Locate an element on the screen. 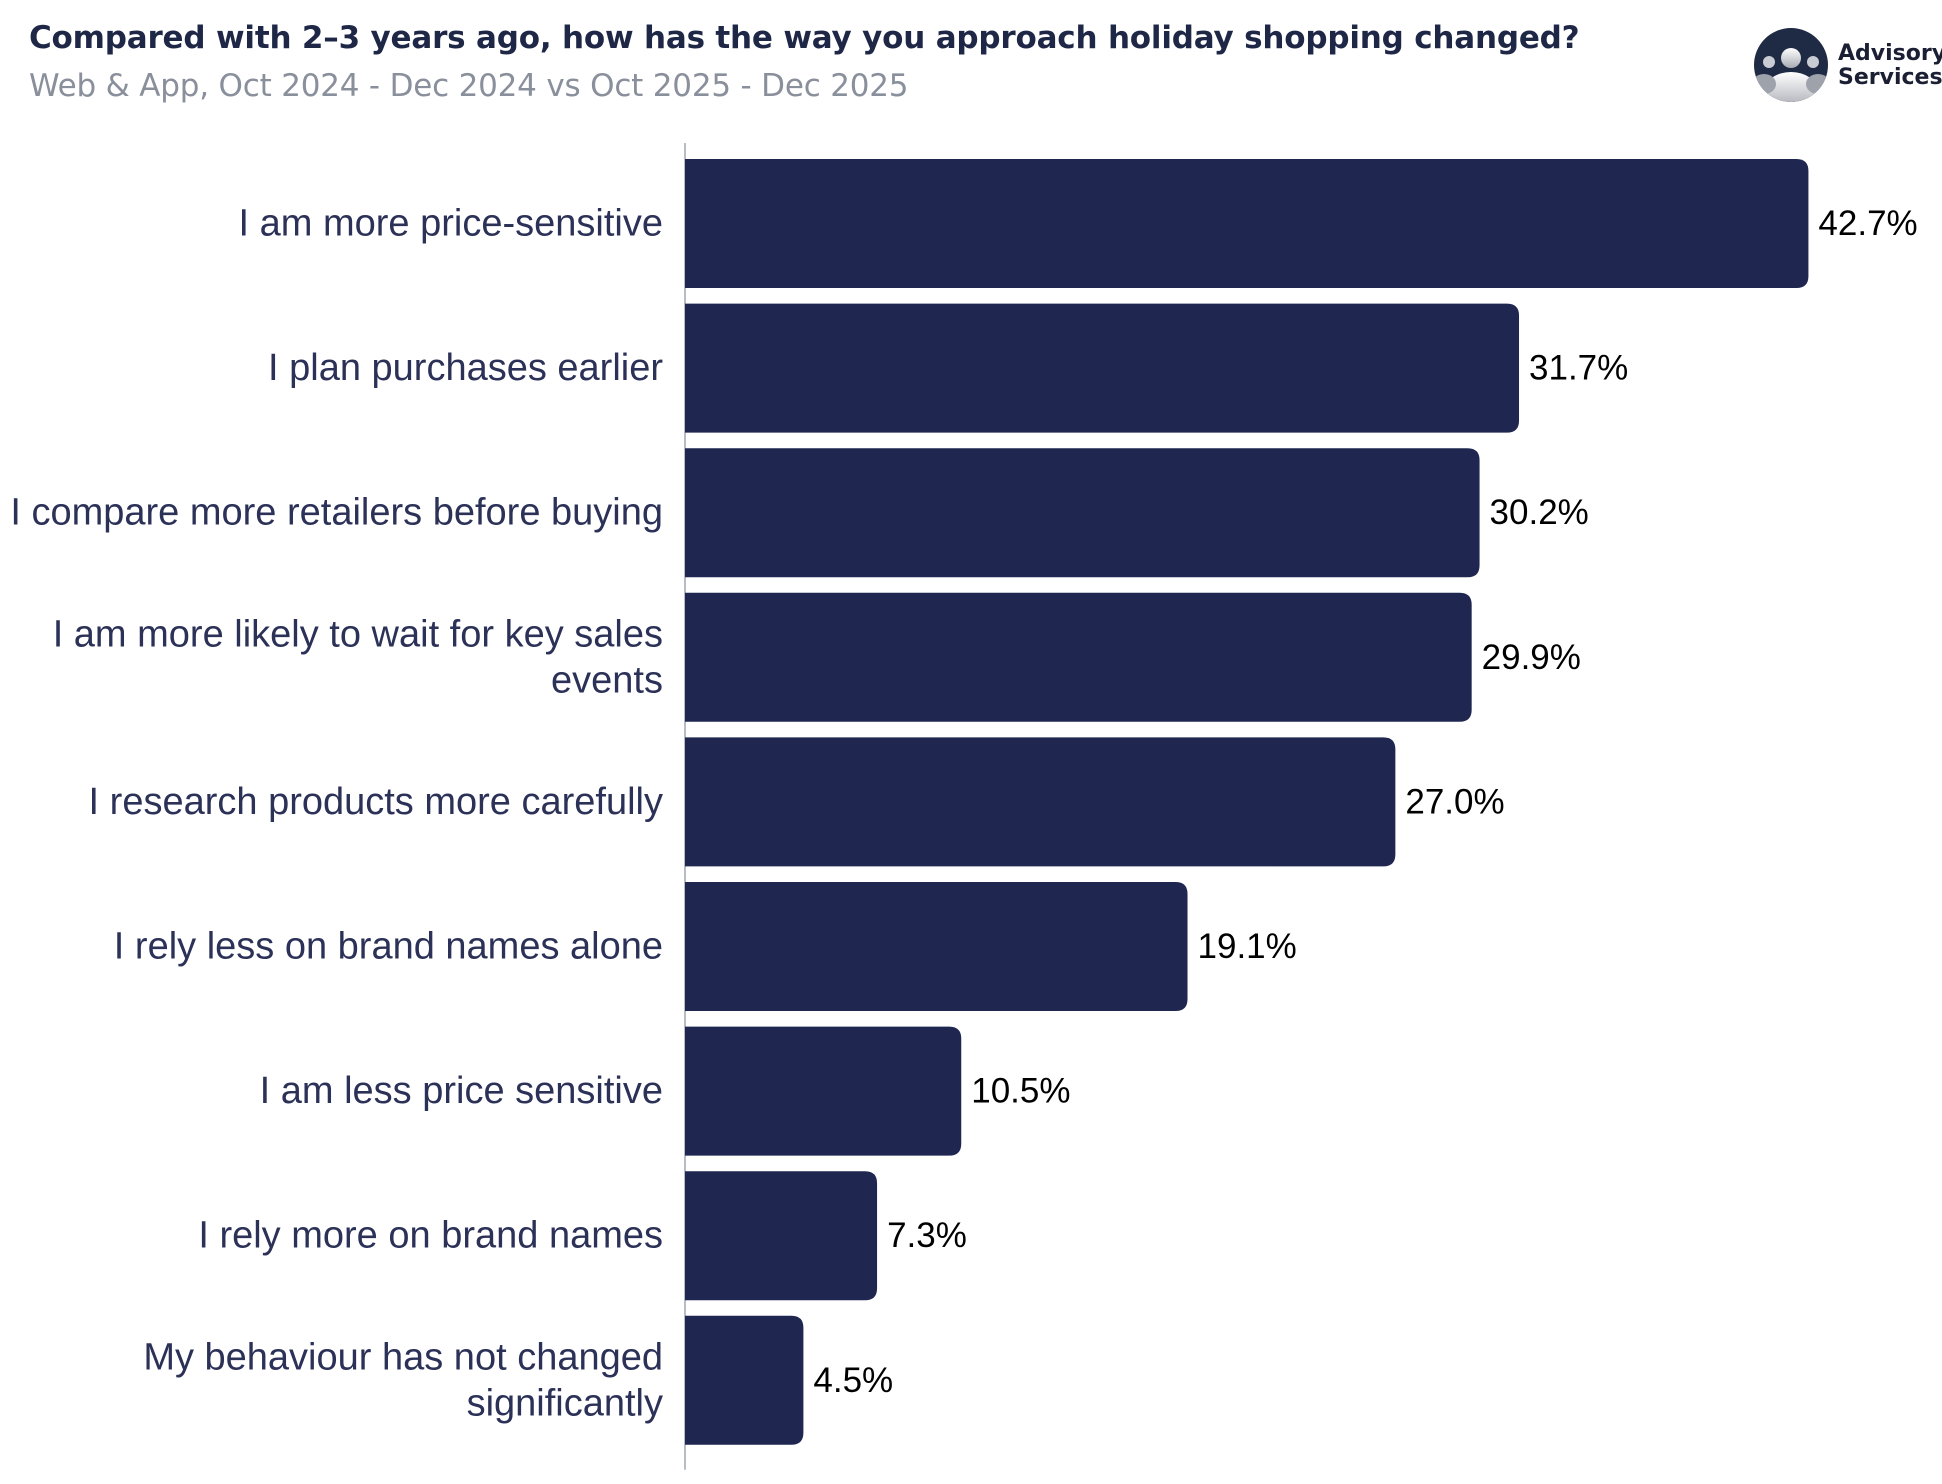 The height and width of the screenshot is (1484, 1942). category-label-3: I compare more retailers before buying is located at coordinates (336, 513).